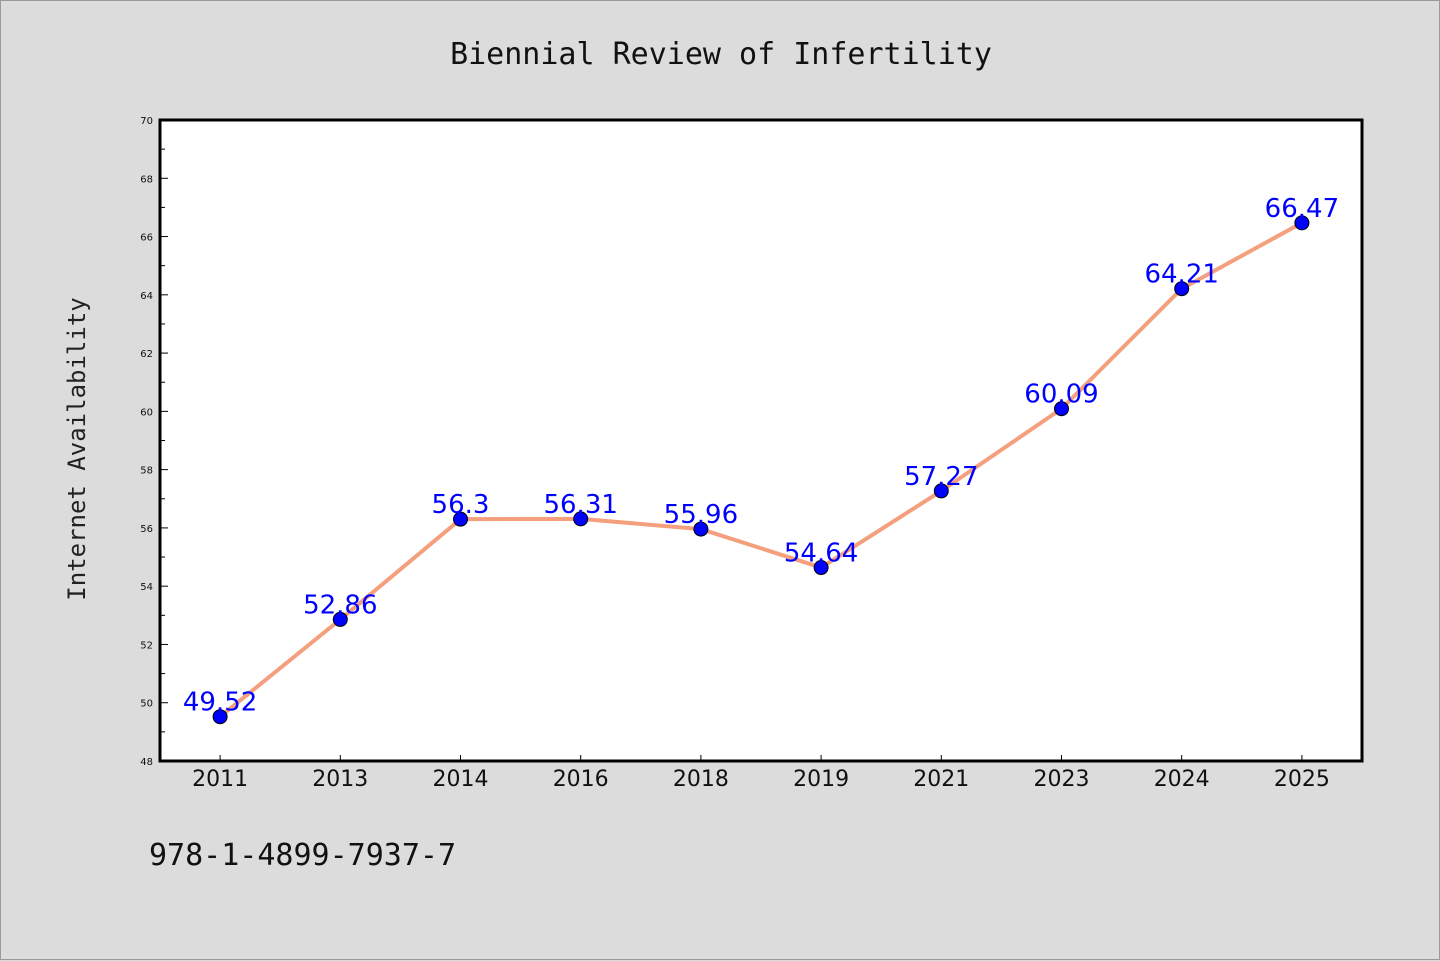 This screenshot has width=1440, height=961. What do you see at coordinates (146, 354) in the screenshot?
I see `y-tick-label: 62` at bounding box center [146, 354].